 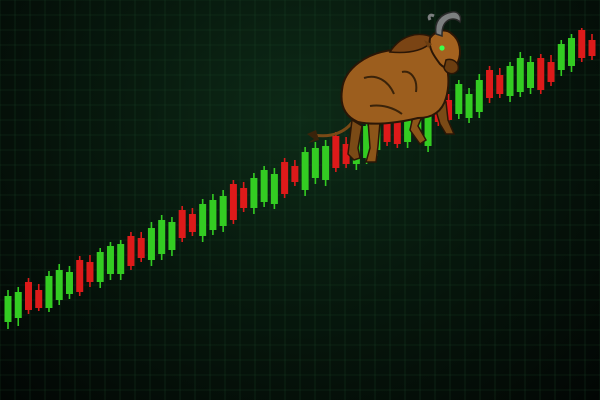 What do you see at coordinates (334, 128) in the screenshot?
I see `bull-tail` at bounding box center [334, 128].